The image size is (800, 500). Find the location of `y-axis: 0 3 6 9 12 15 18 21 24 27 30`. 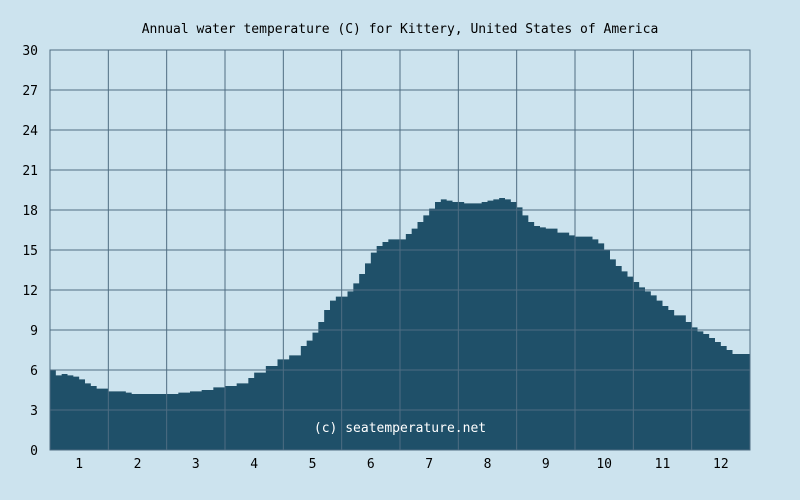

y-axis: 0 3 6 9 12 15 18 21 24 27 30 is located at coordinates (30, 251).